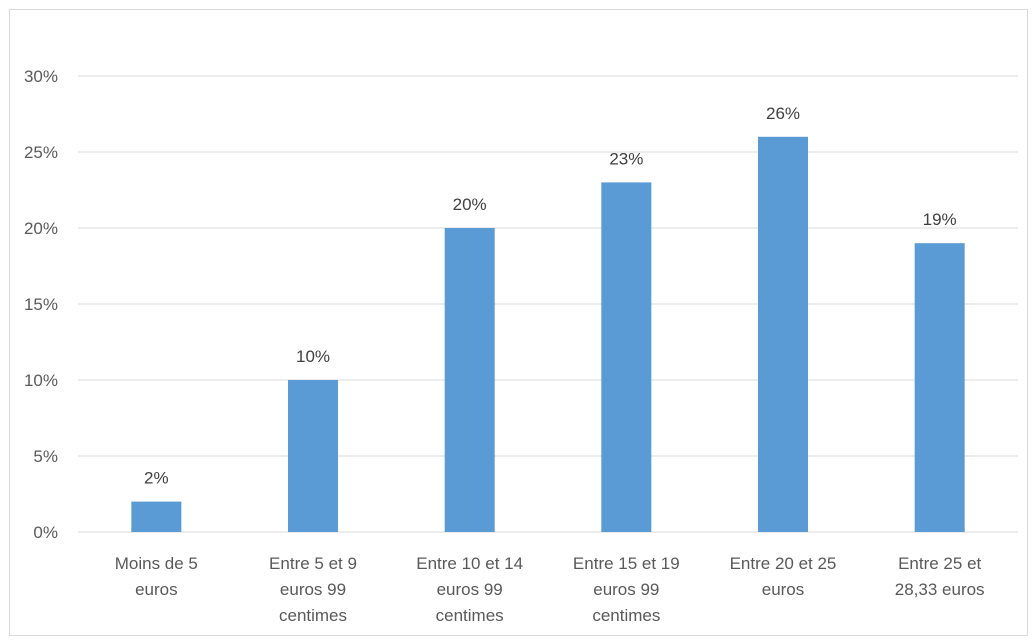 The image size is (1036, 644). I want to click on data-label: 26%, so click(783, 113).